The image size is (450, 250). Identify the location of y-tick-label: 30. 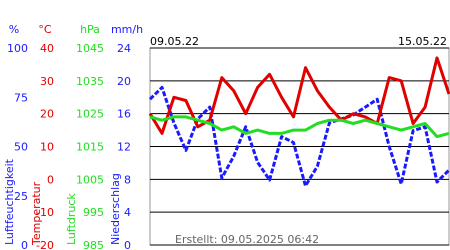
(47, 81).